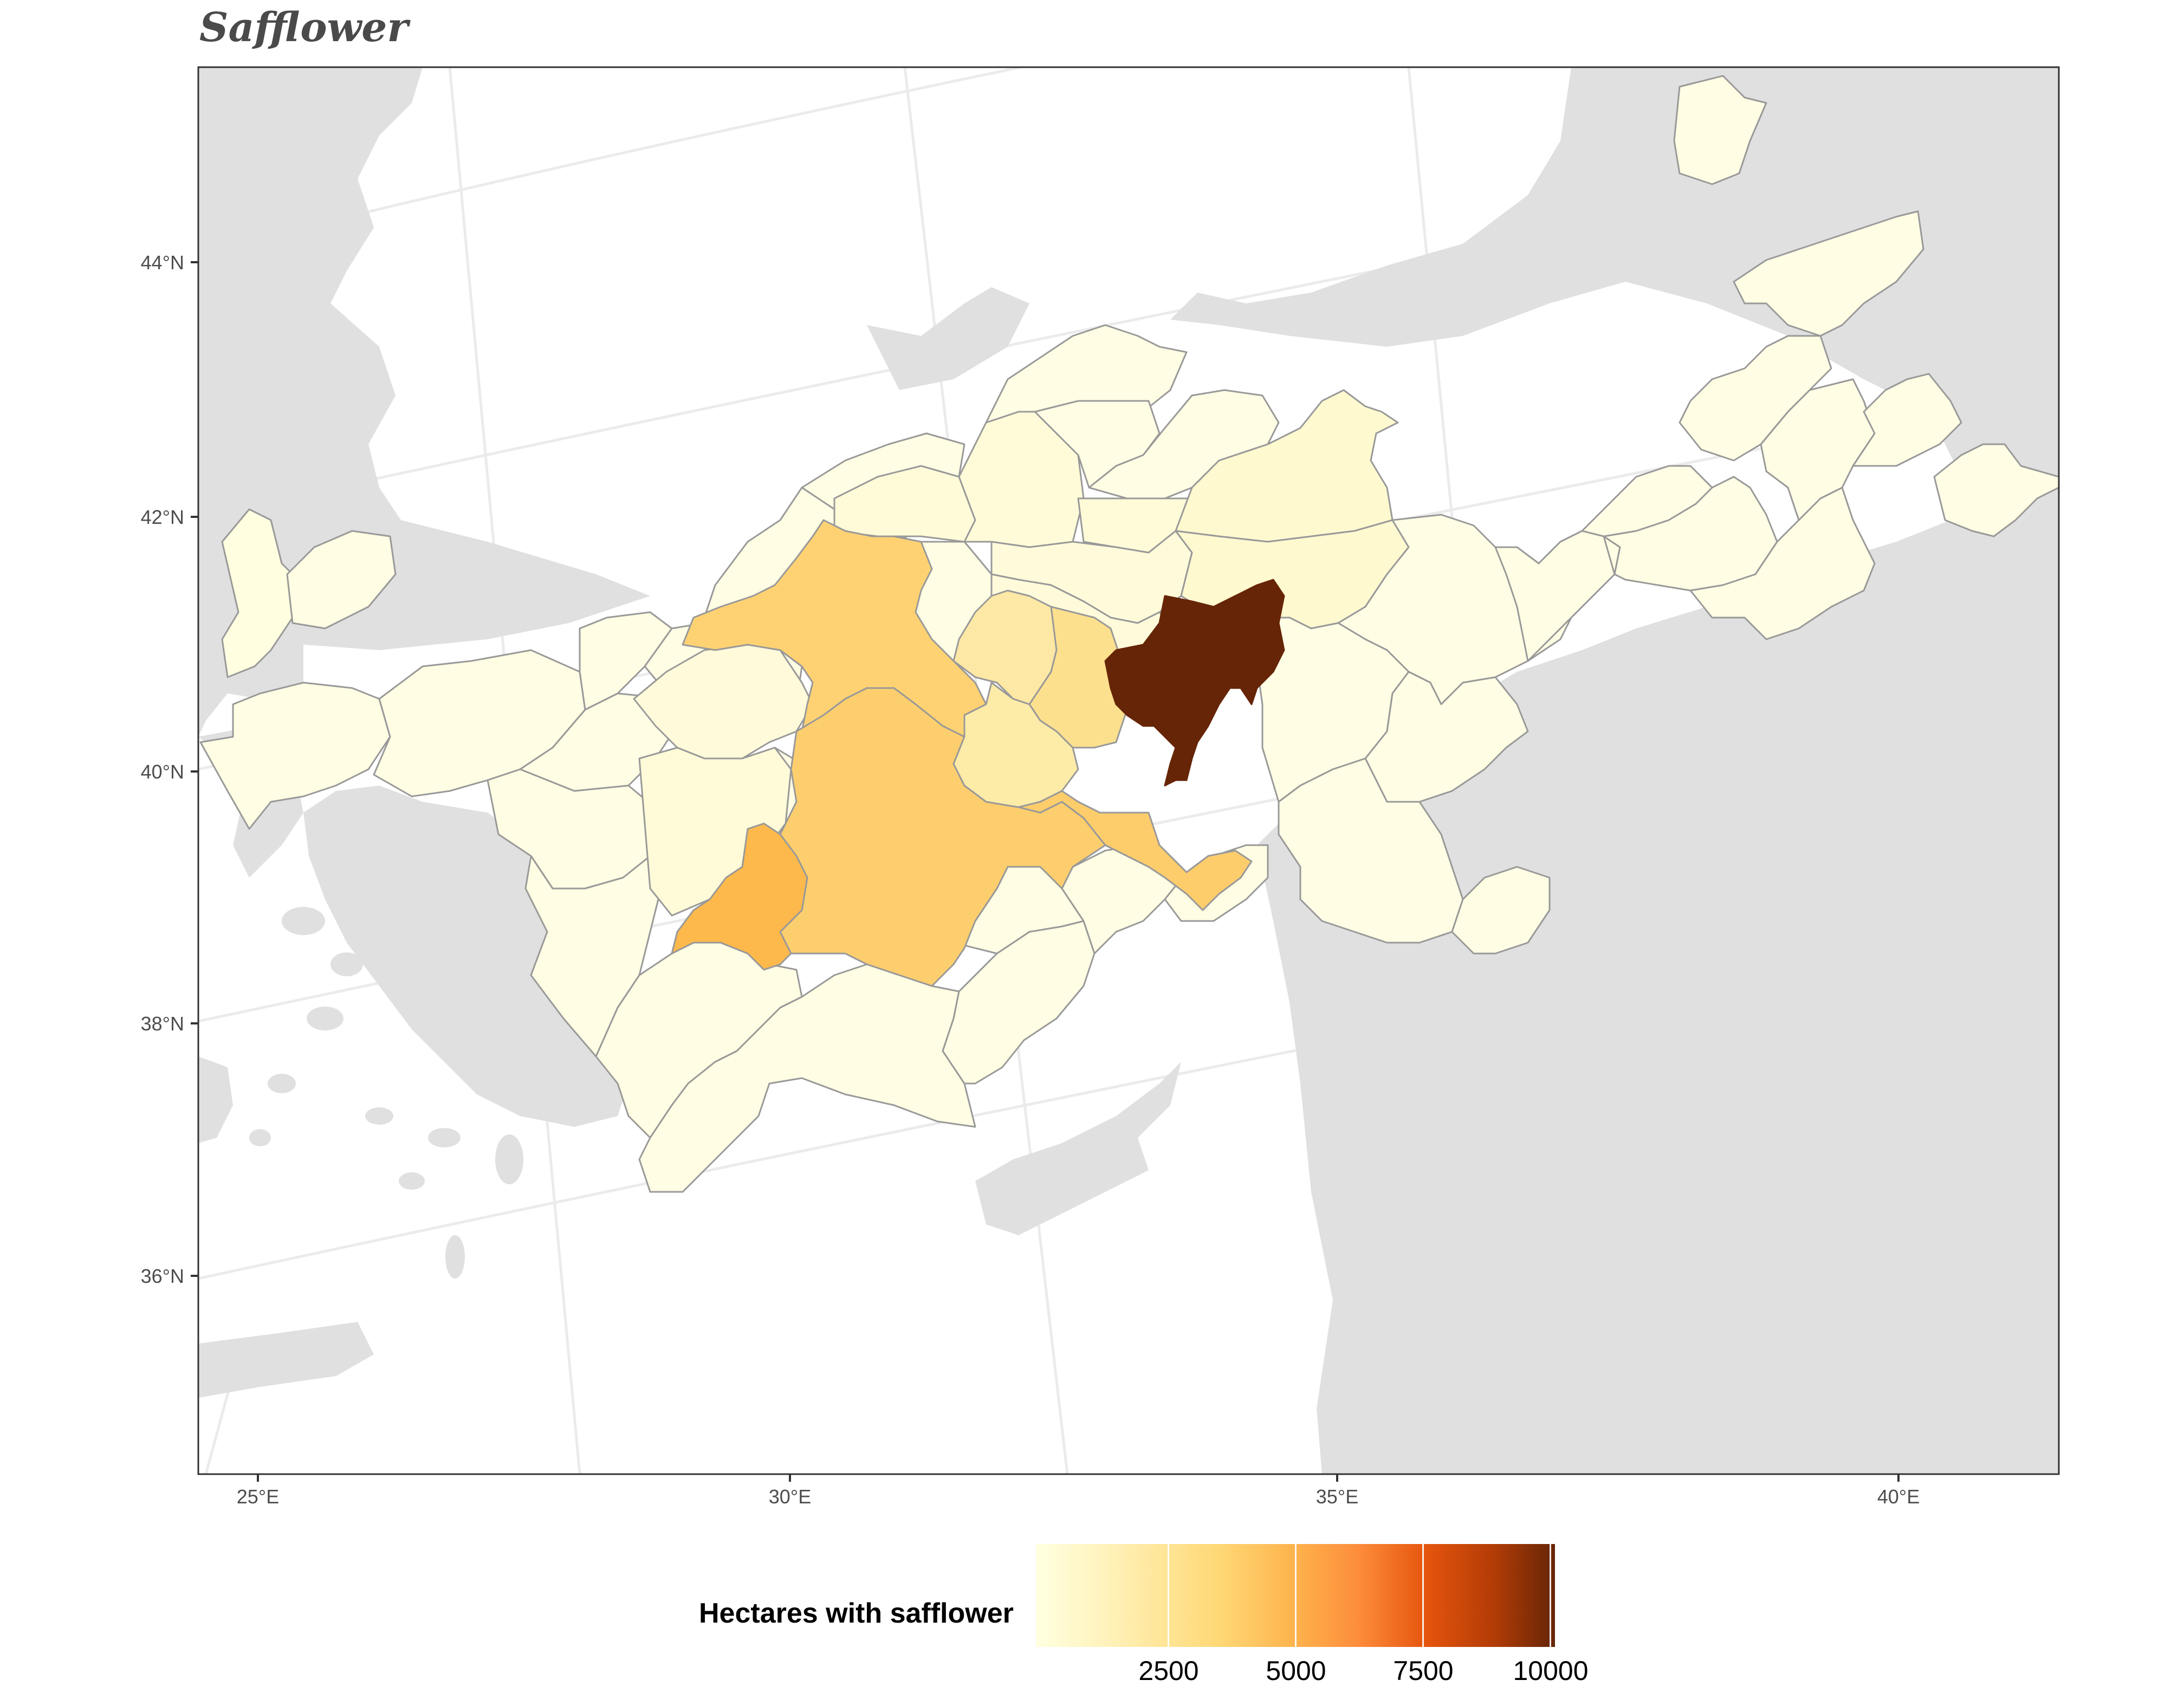 Image resolution: width=2184 pixels, height=1706 pixels. Describe the element at coordinates (304, 27) in the screenshot. I see `map-title: Safflower` at that location.